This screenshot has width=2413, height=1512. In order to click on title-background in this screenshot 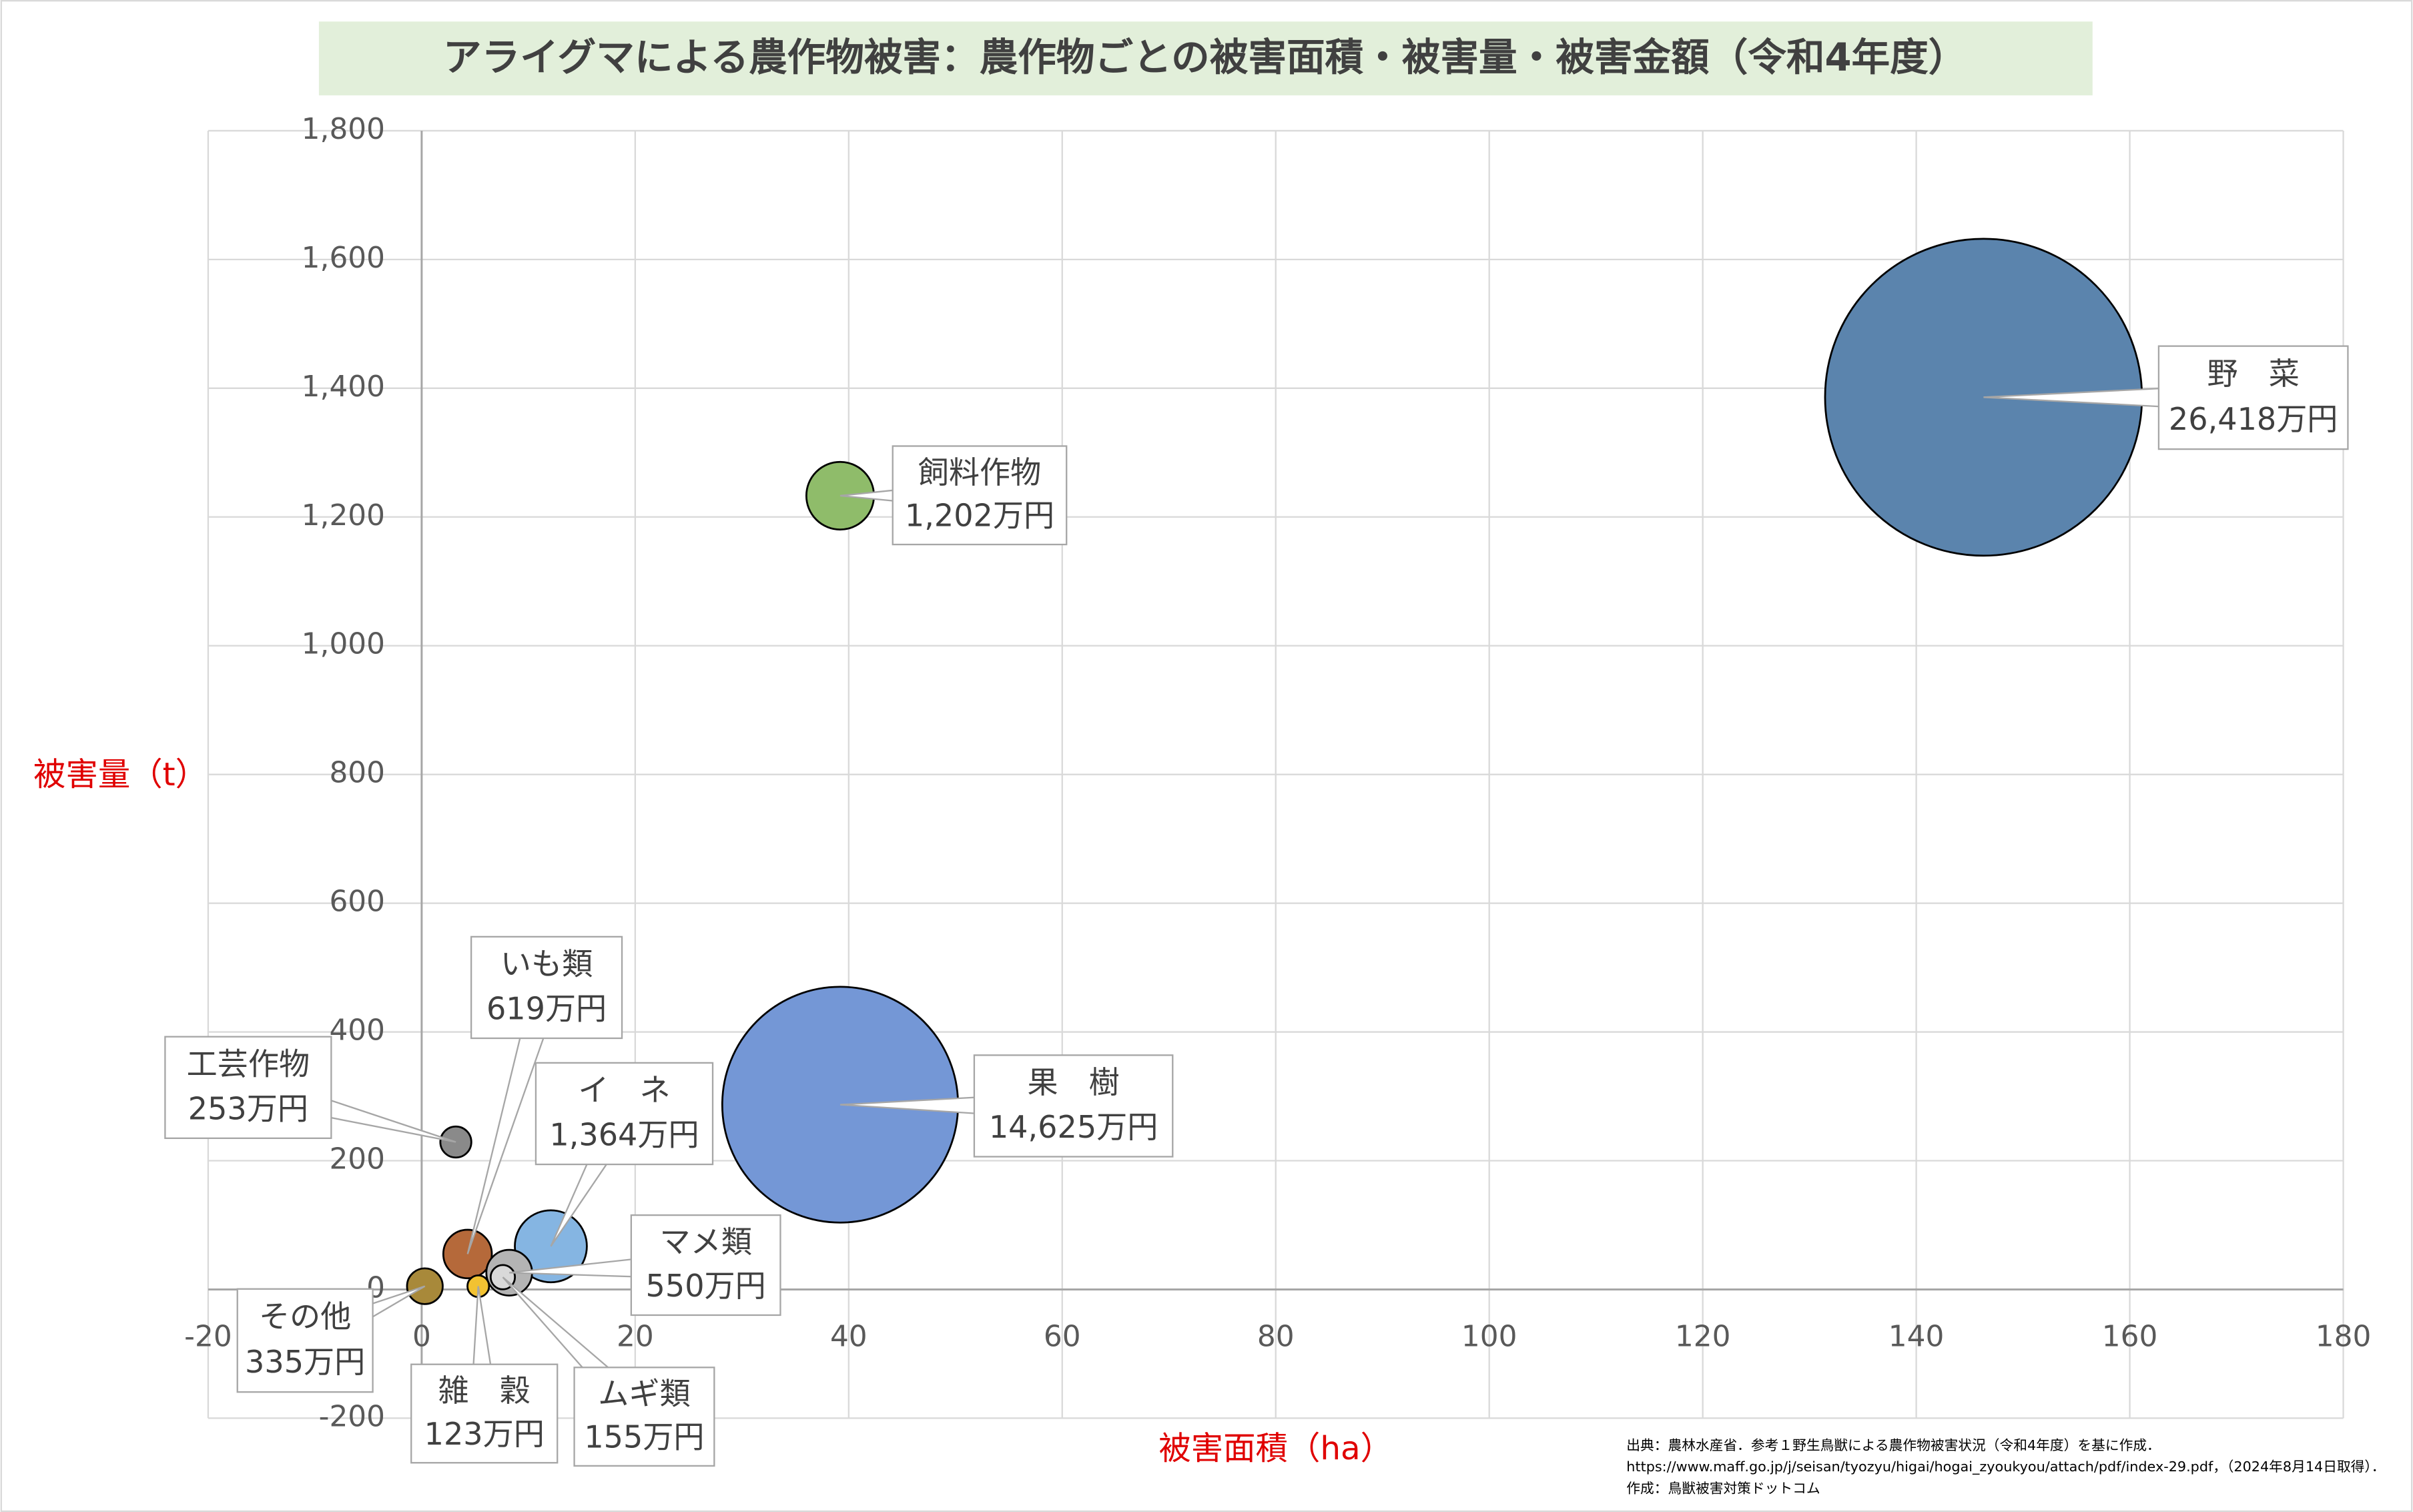, I will do `click(1205, 58)`.